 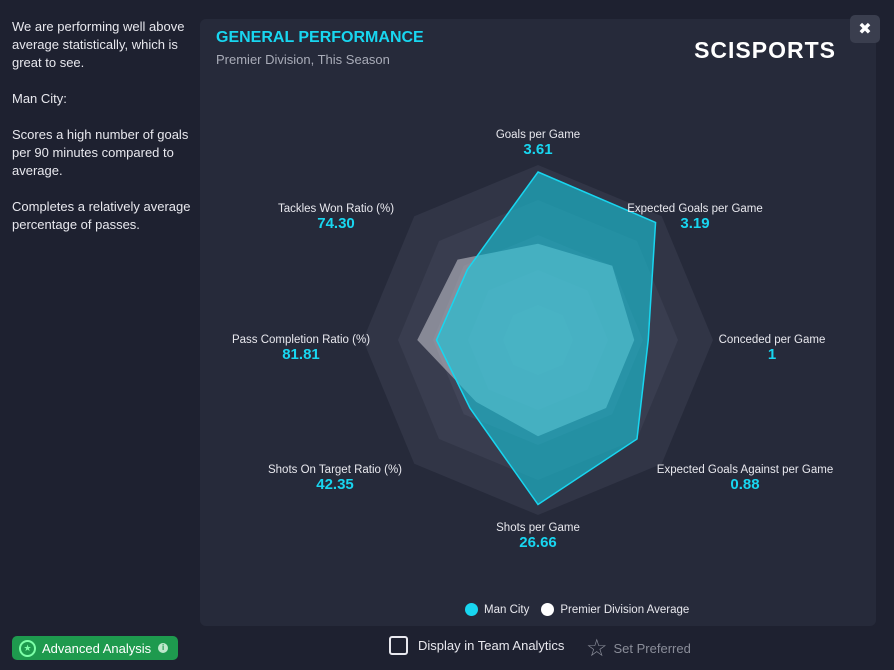 I want to click on legend-dot-average, so click(x=548, y=609).